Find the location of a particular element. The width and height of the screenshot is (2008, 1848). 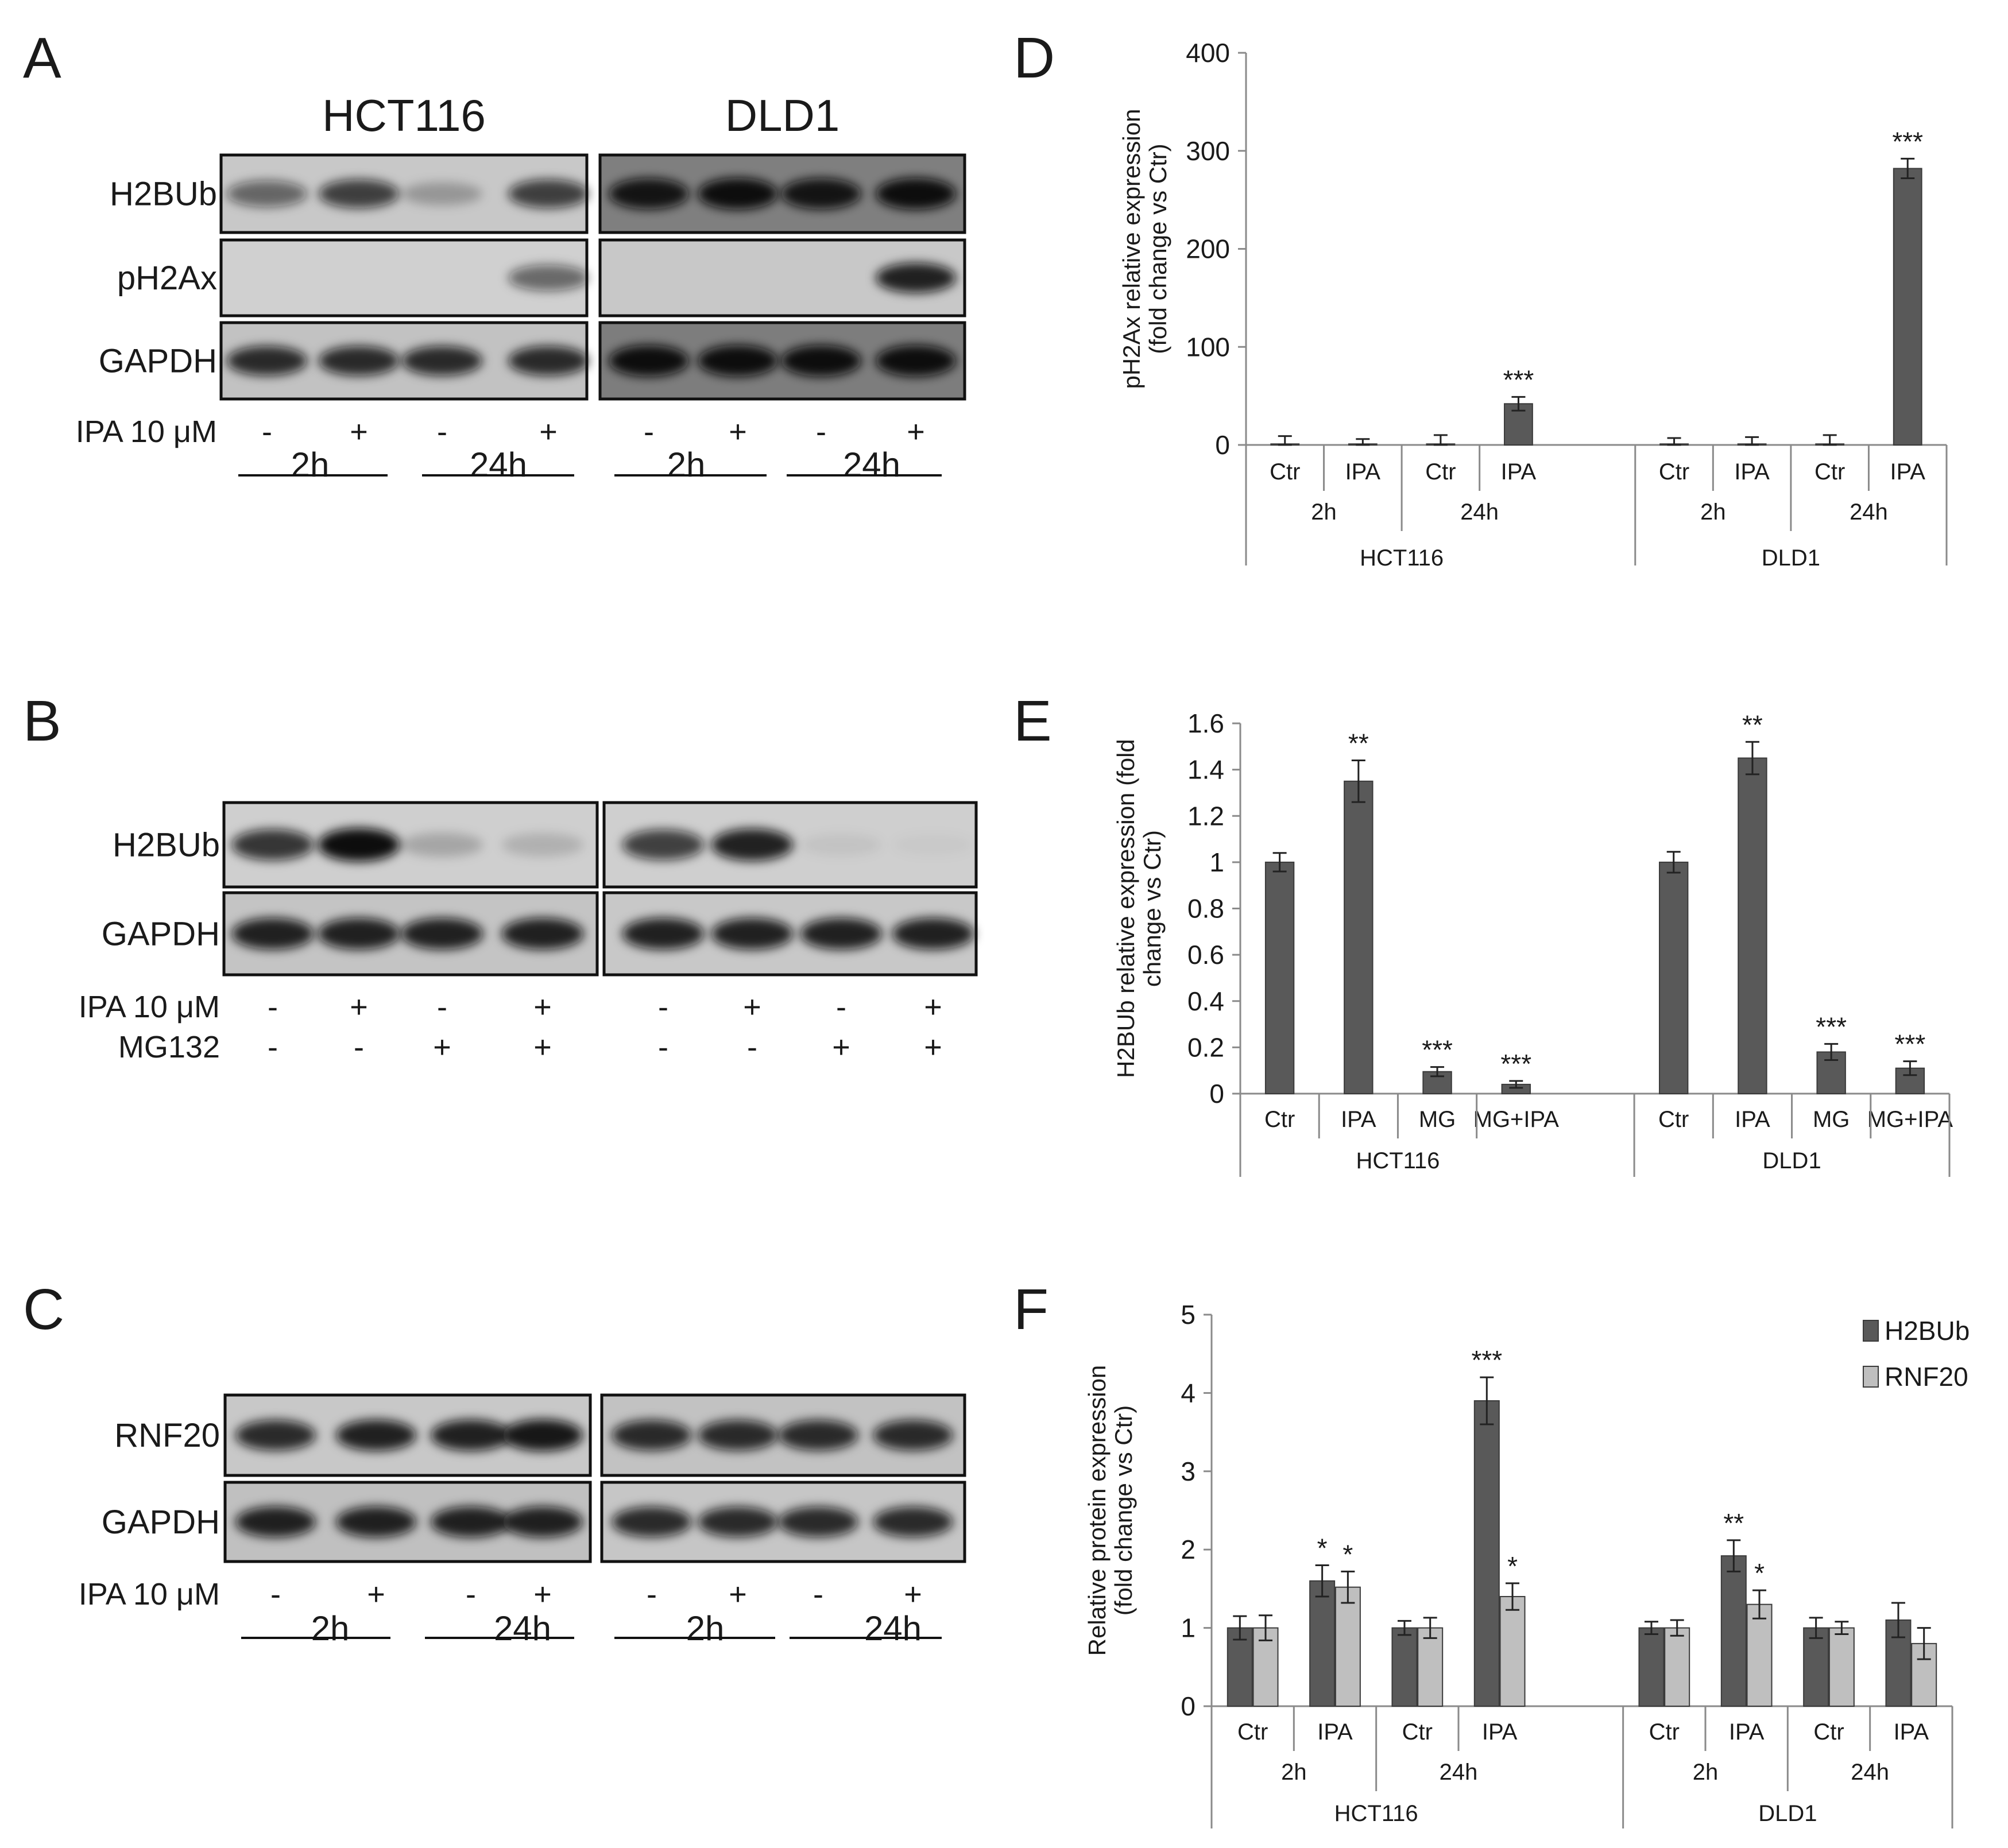

significance-mark: * is located at coordinates (1512, 1566).